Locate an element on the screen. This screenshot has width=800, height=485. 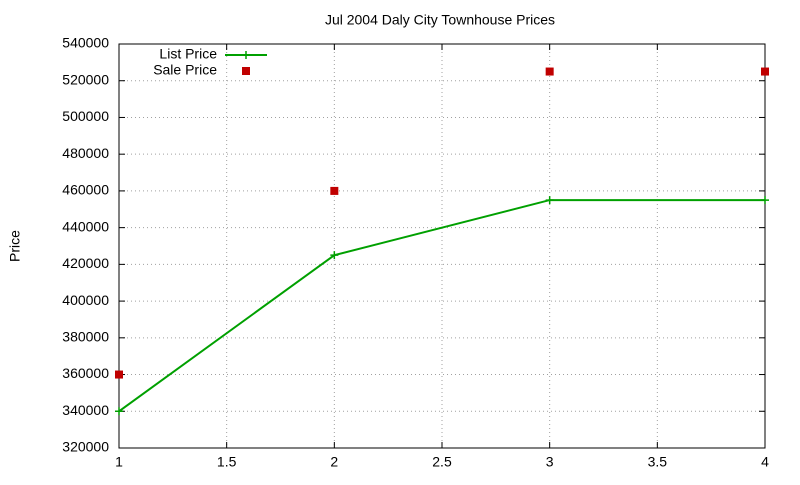
y-tick-label: 460000 is located at coordinates (85, 190).